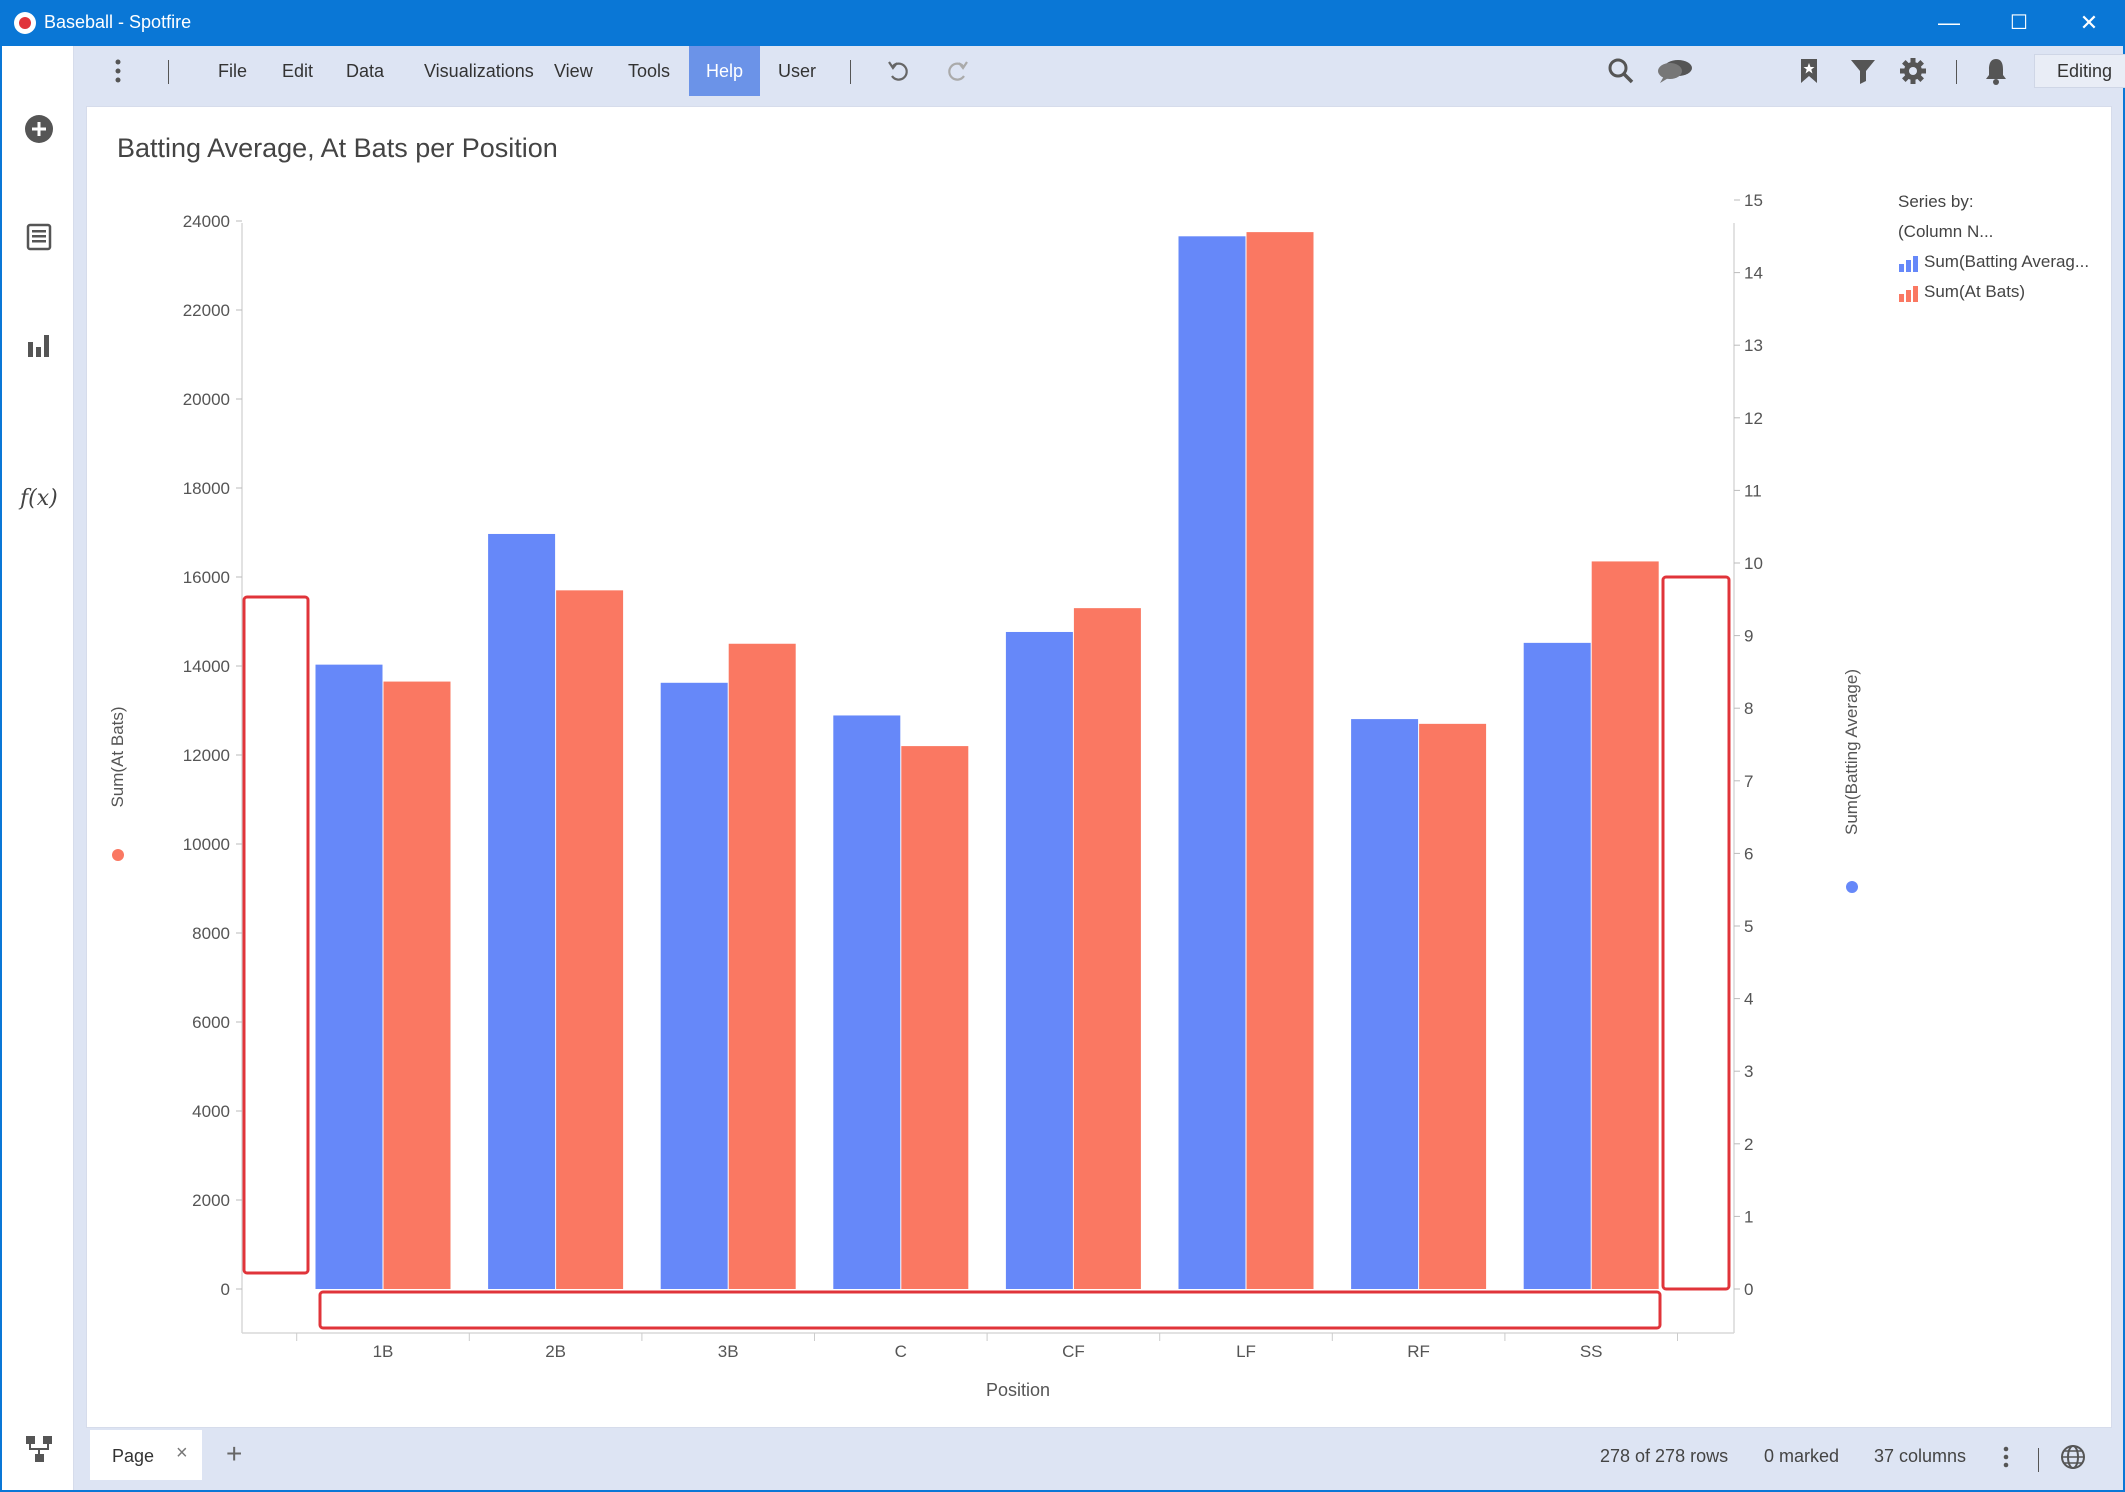 The image size is (2125, 1492). What do you see at coordinates (1949, 22) in the screenshot?
I see `minimize-button: —` at bounding box center [1949, 22].